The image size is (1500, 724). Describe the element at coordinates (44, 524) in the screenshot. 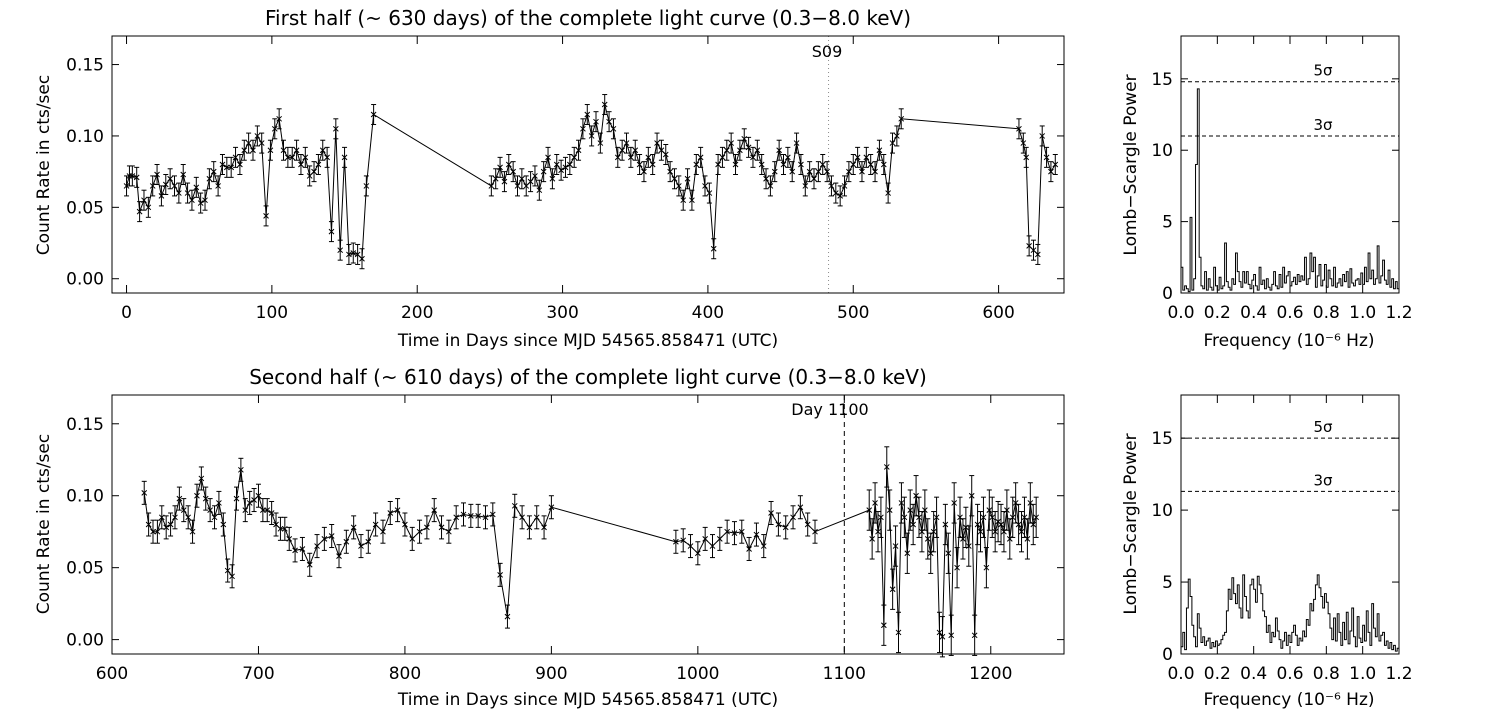

I see `lightcurve-second-half-ylabel: Count Rate in cts/sec` at that location.